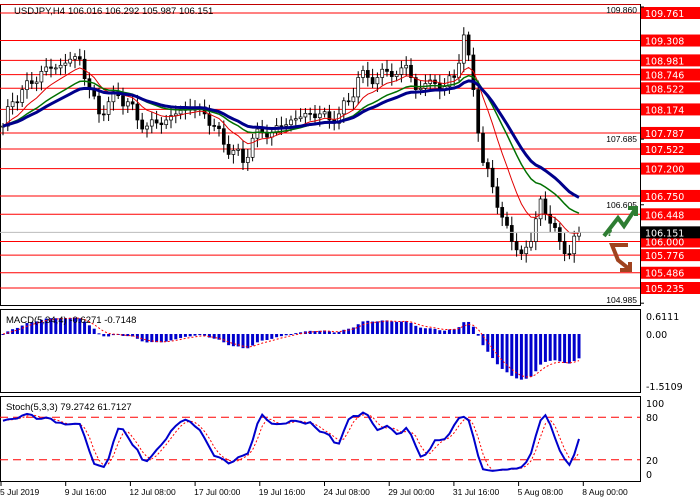  What do you see at coordinates (140, 11) in the screenshot?
I see `ohlc-readout: 106.016 106.292 105.987 106.151` at bounding box center [140, 11].